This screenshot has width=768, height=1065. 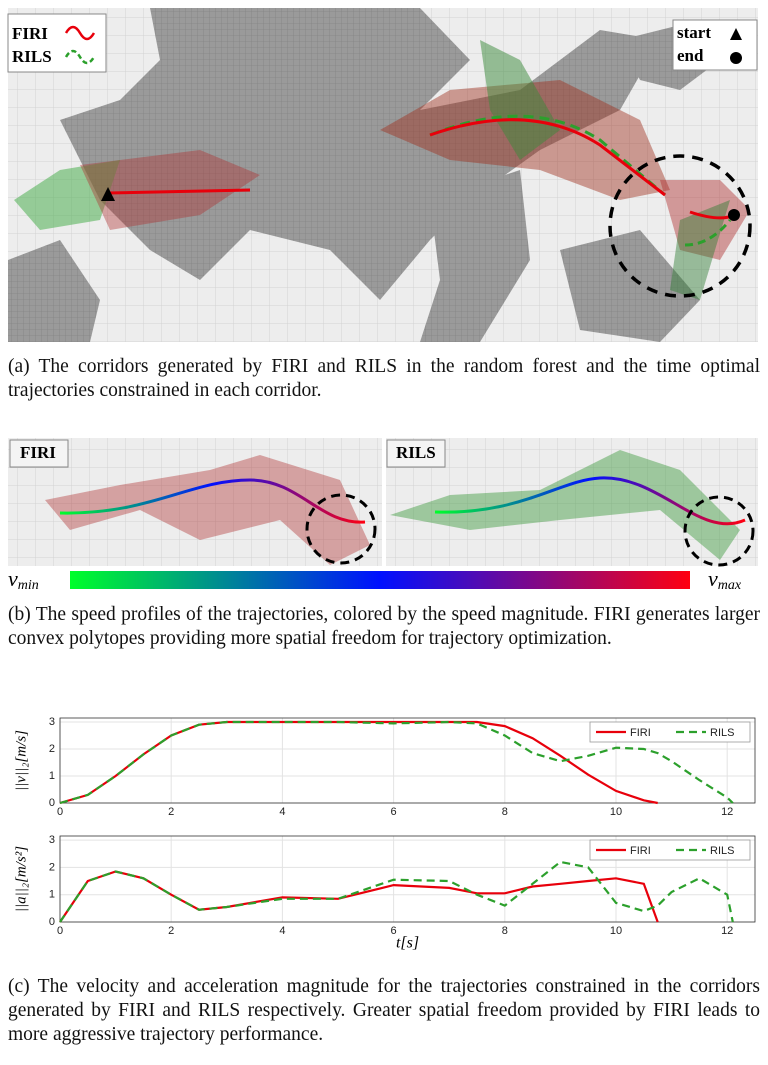 What do you see at coordinates (28, 585) in the screenshot?
I see `subscript: min` at bounding box center [28, 585].